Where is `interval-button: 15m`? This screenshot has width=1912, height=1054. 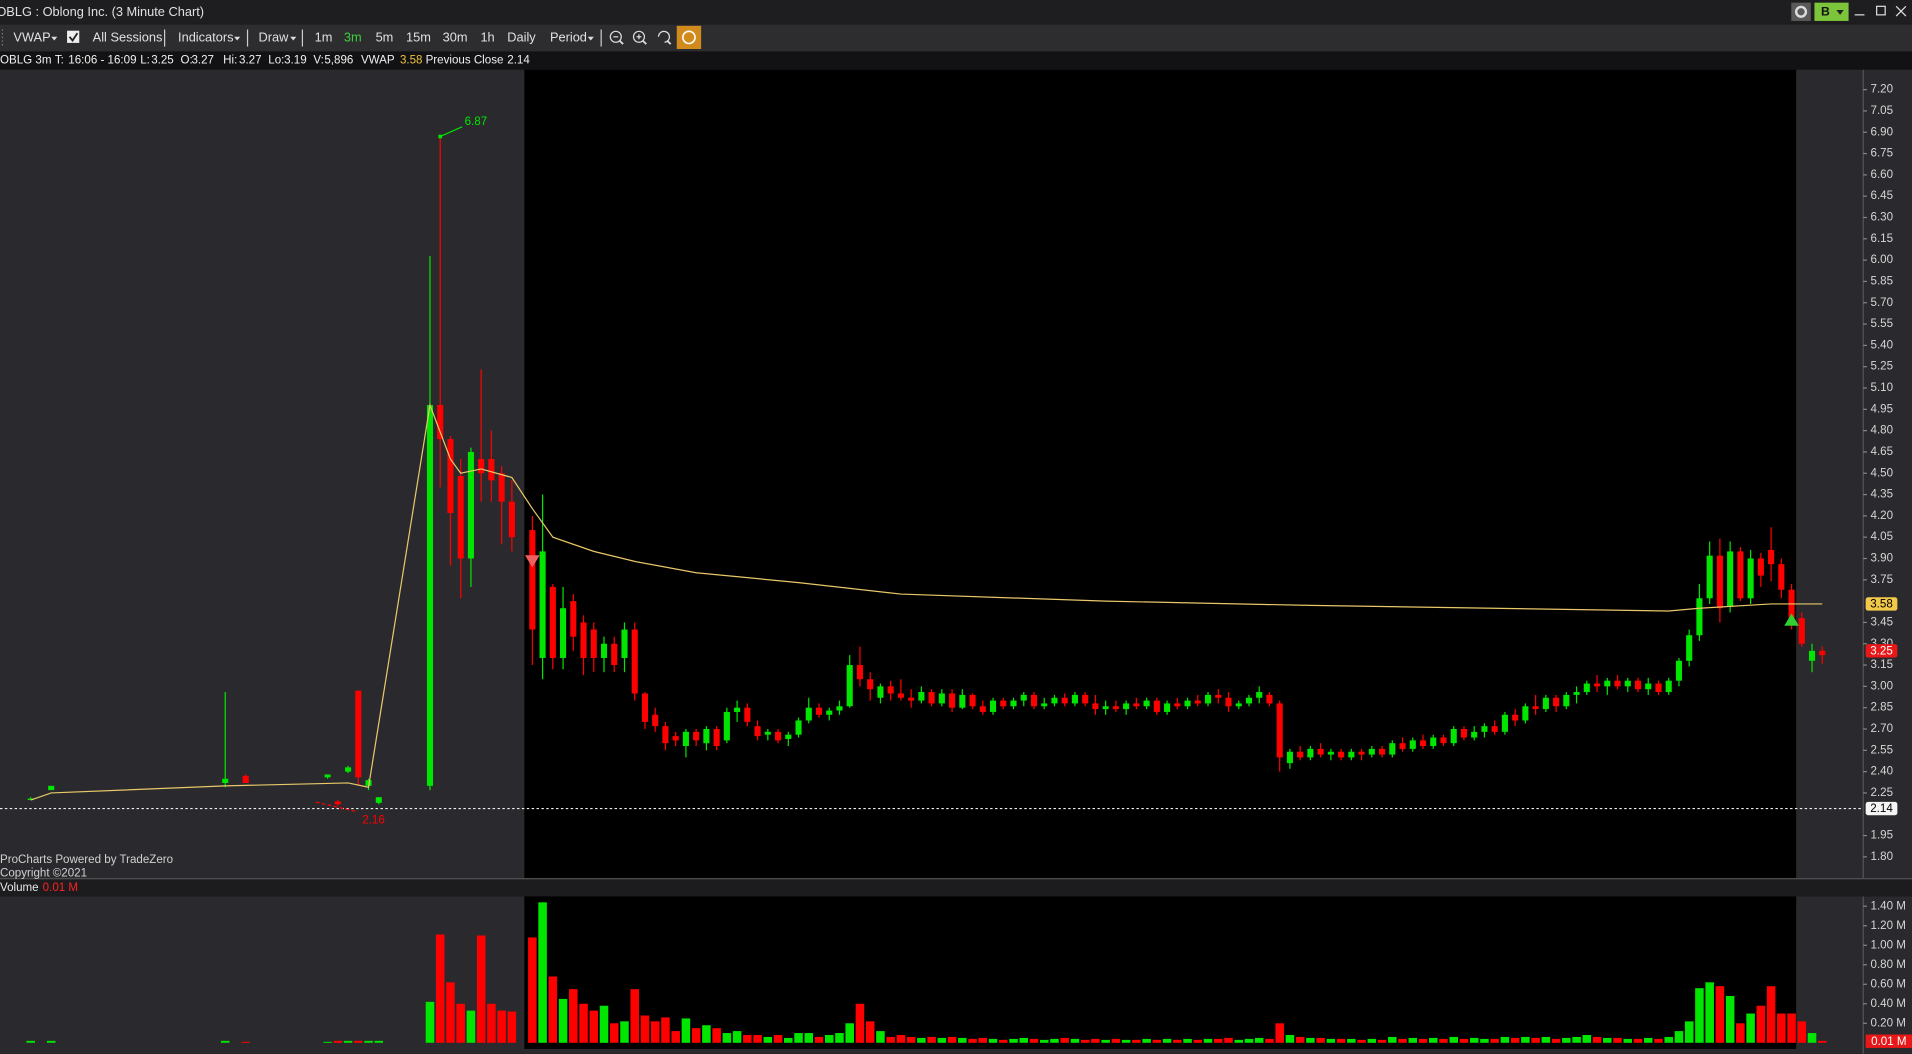
interval-button: 15m is located at coordinates (418, 36).